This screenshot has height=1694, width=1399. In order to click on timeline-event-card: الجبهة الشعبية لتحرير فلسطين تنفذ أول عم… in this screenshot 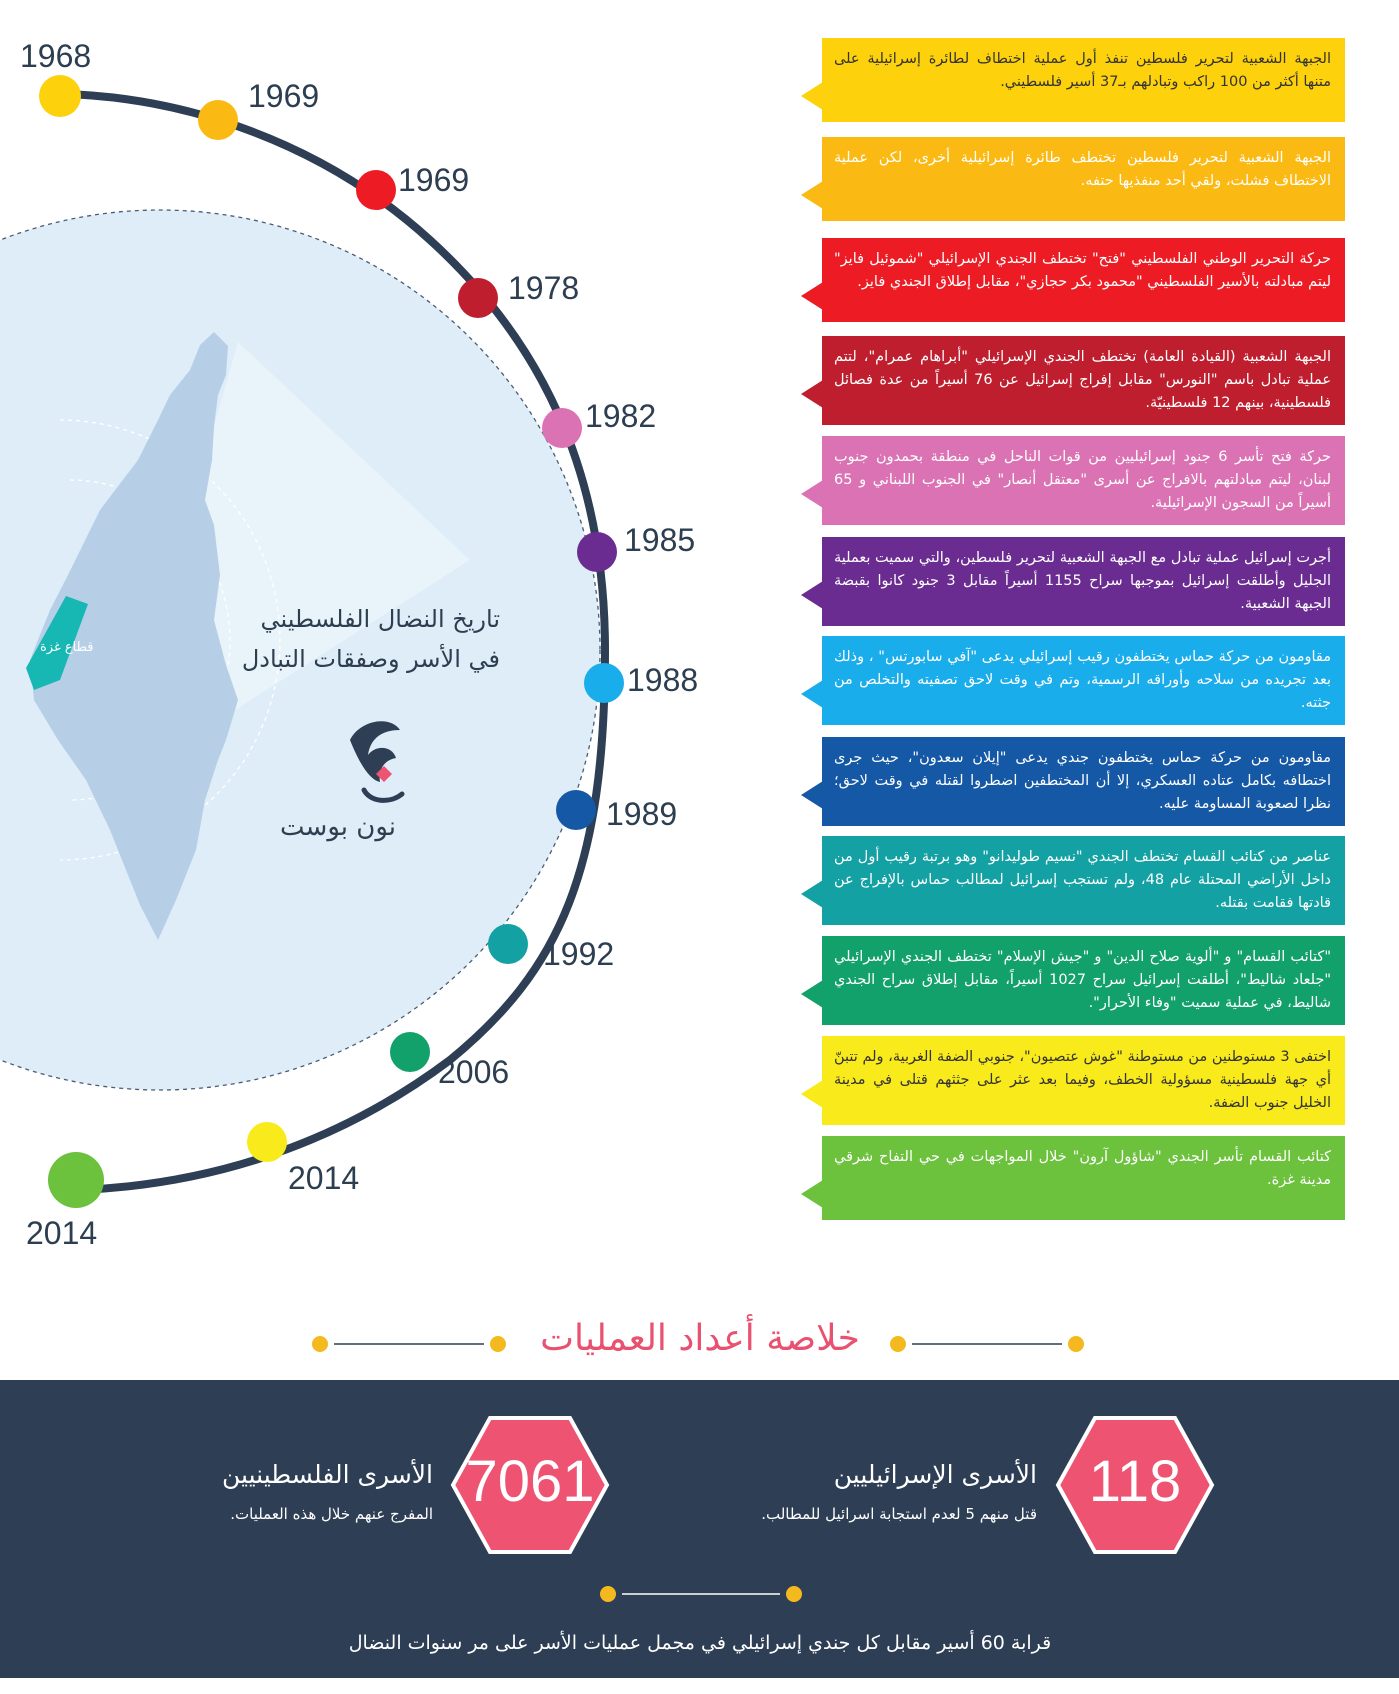, I will do `click(1073, 80)`.